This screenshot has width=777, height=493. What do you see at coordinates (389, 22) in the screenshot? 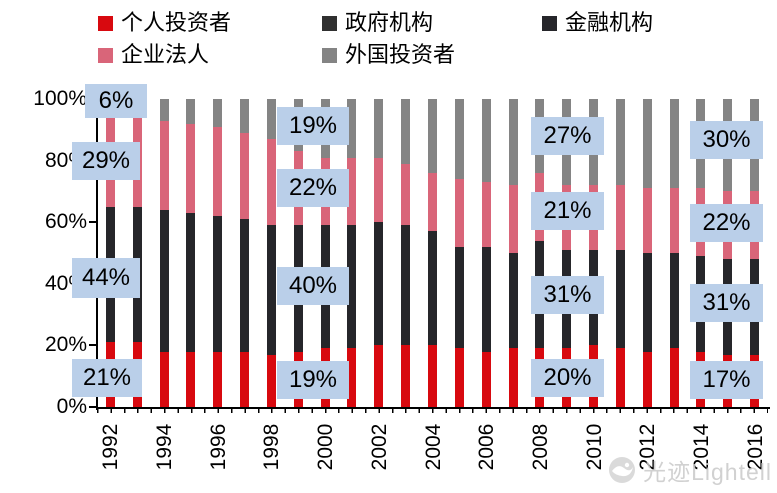
I see `legend-item-label: 政府机构` at bounding box center [389, 22].